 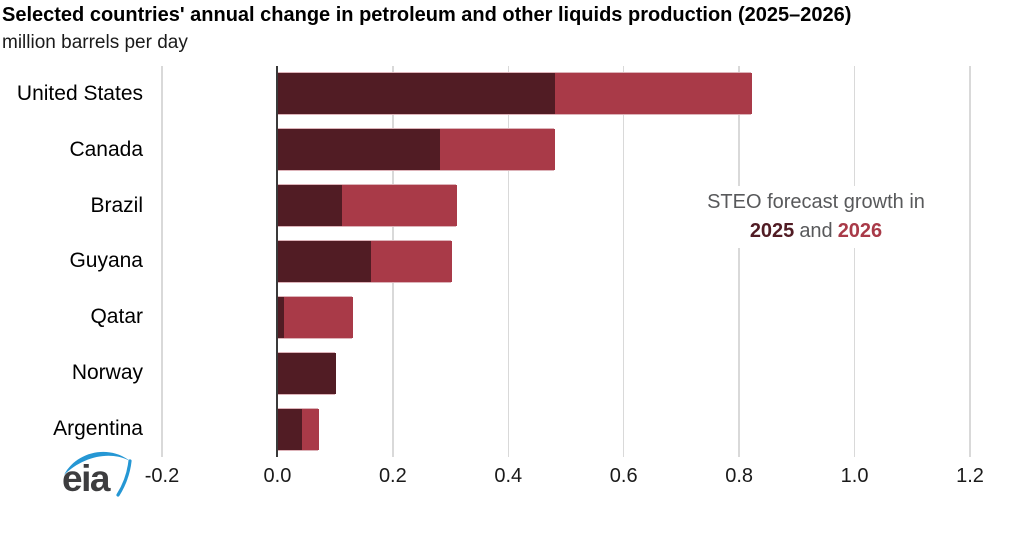 I want to click on forecast-annotation: STEO forecast growth in 2025 and 2026, so click(x=816, y=217).